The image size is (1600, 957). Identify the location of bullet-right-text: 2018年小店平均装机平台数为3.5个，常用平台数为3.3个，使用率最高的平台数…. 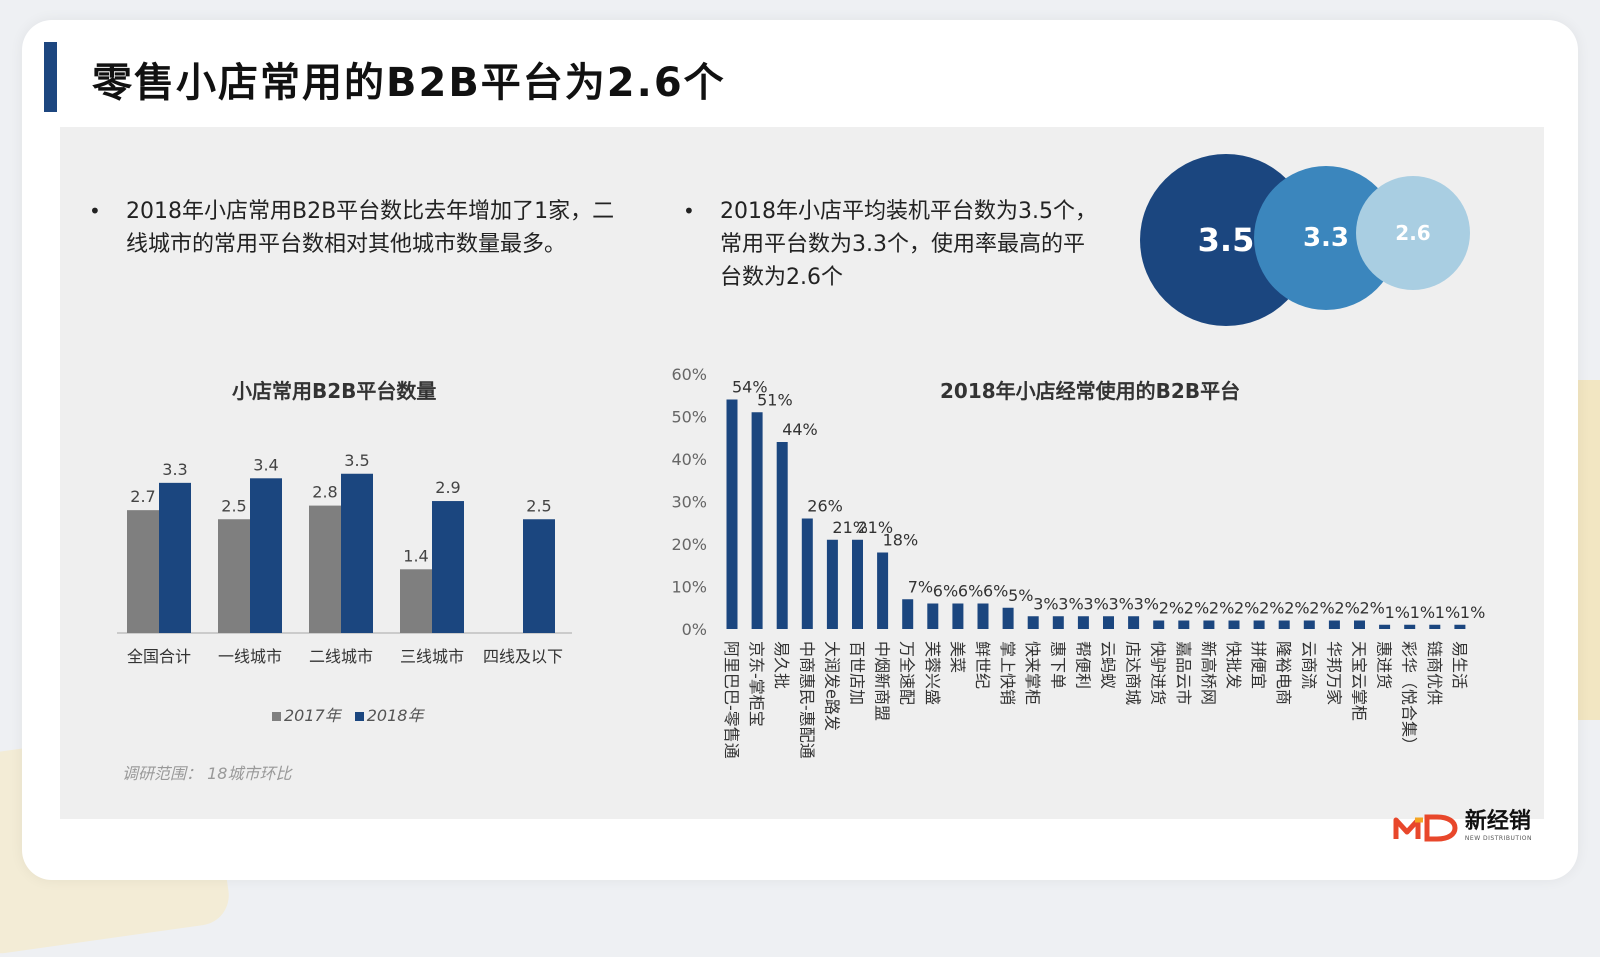
(908, 244).